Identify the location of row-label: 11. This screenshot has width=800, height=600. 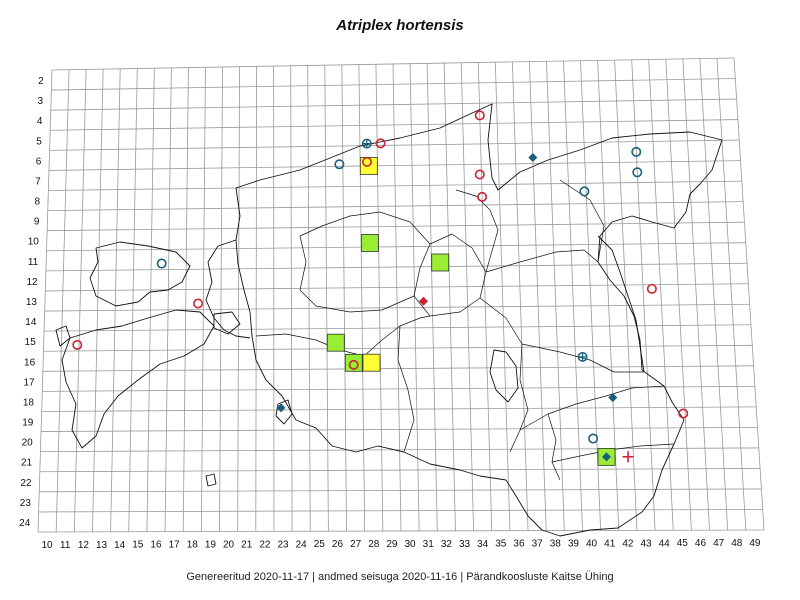
(33, 262).